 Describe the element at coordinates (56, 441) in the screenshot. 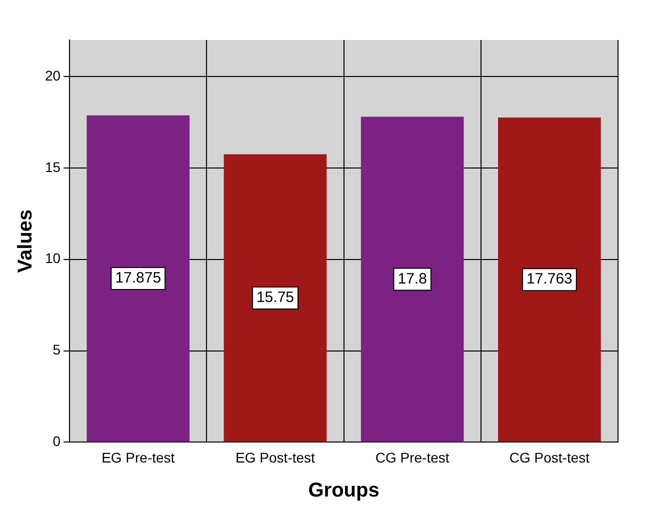

I see `y-tick-label: 0` at that location.